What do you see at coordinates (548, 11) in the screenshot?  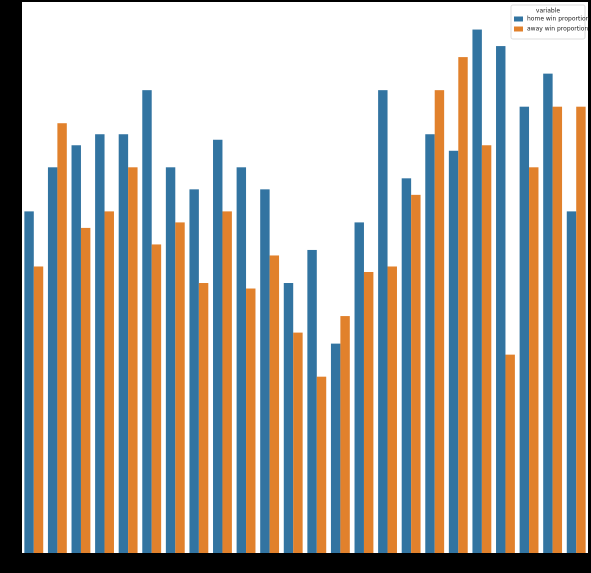 I see `legend-title: variable` at bounding box center [548, 11].